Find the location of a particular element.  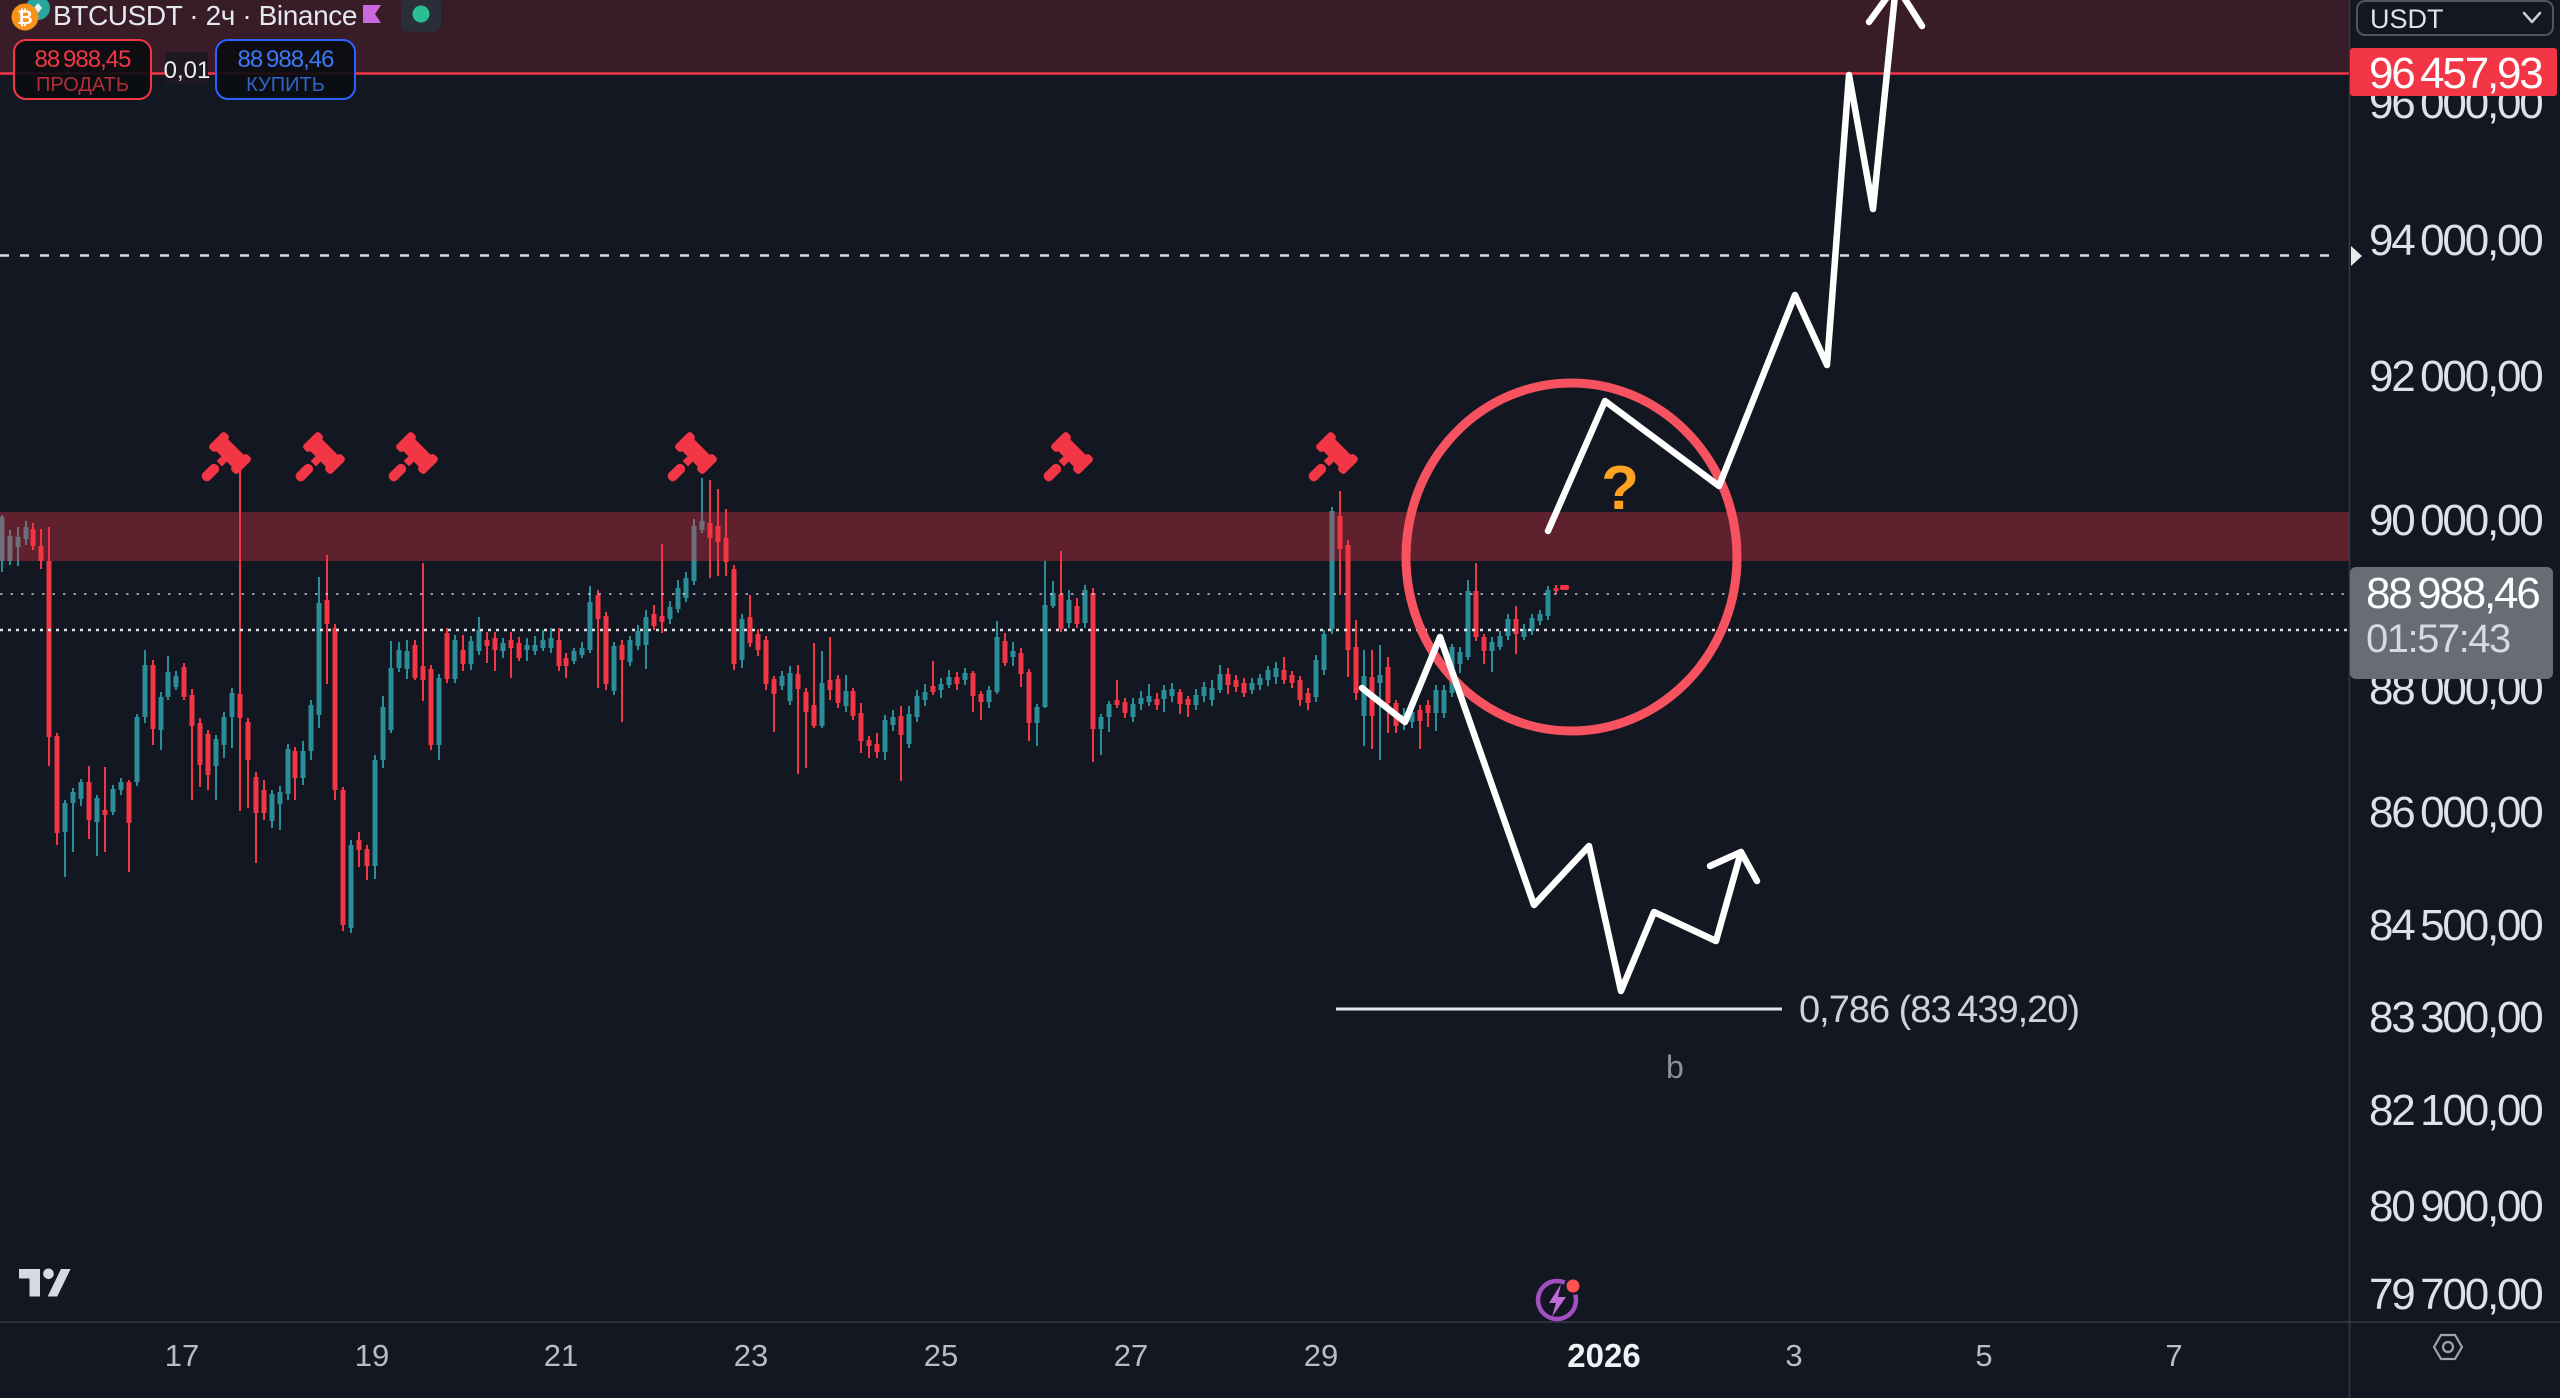

svg-text: 94 000,00 is located at coordinates (2455, 240).